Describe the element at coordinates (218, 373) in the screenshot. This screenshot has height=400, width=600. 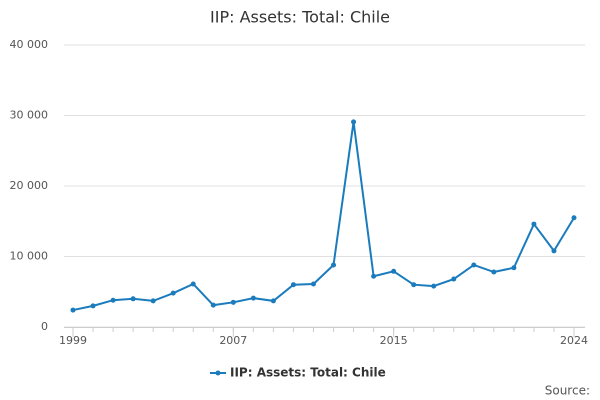
I see `legend-marker` at that location.